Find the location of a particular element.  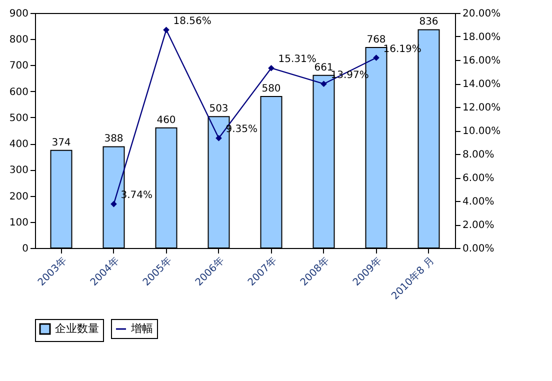

y-tick-label: 900 is located at coordinates (18, 14).